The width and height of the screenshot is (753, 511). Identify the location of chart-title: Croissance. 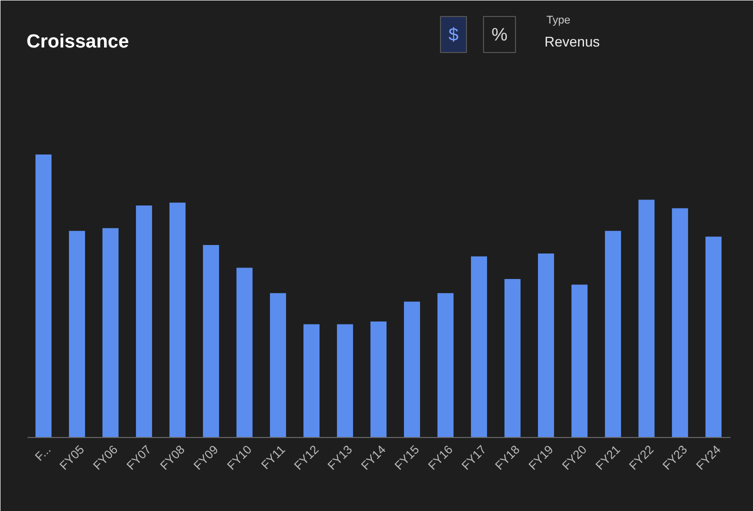
(77, 42).